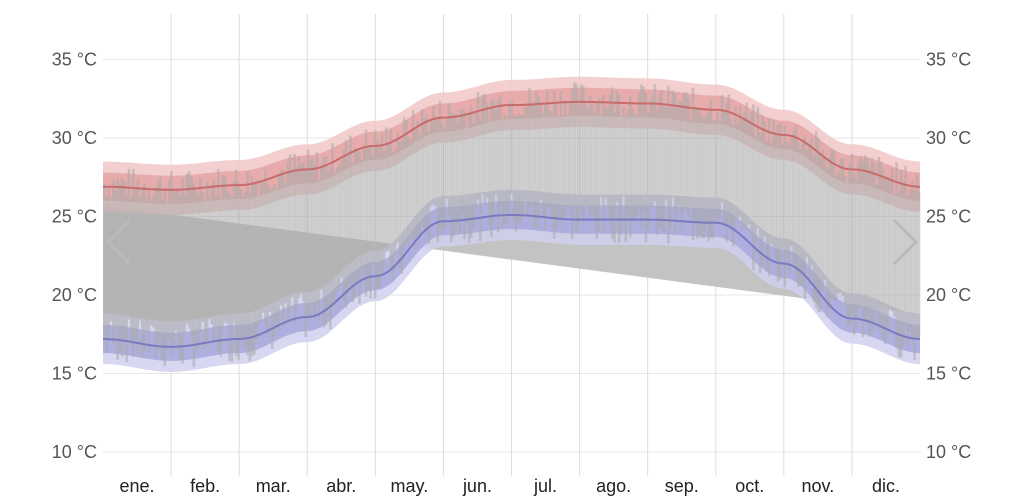 The width and height of the screenshot is (1024, 499). What do you see at coordinates (948, 217) in the screenshot?
I see `y-tick-label: 25 °C` at bounding box center [948, 217].